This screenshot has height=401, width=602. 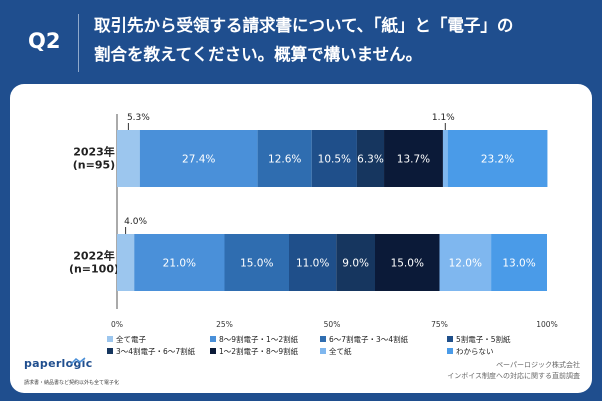 I want to click on data-label: 1.1%, so click(x=443, y=118).